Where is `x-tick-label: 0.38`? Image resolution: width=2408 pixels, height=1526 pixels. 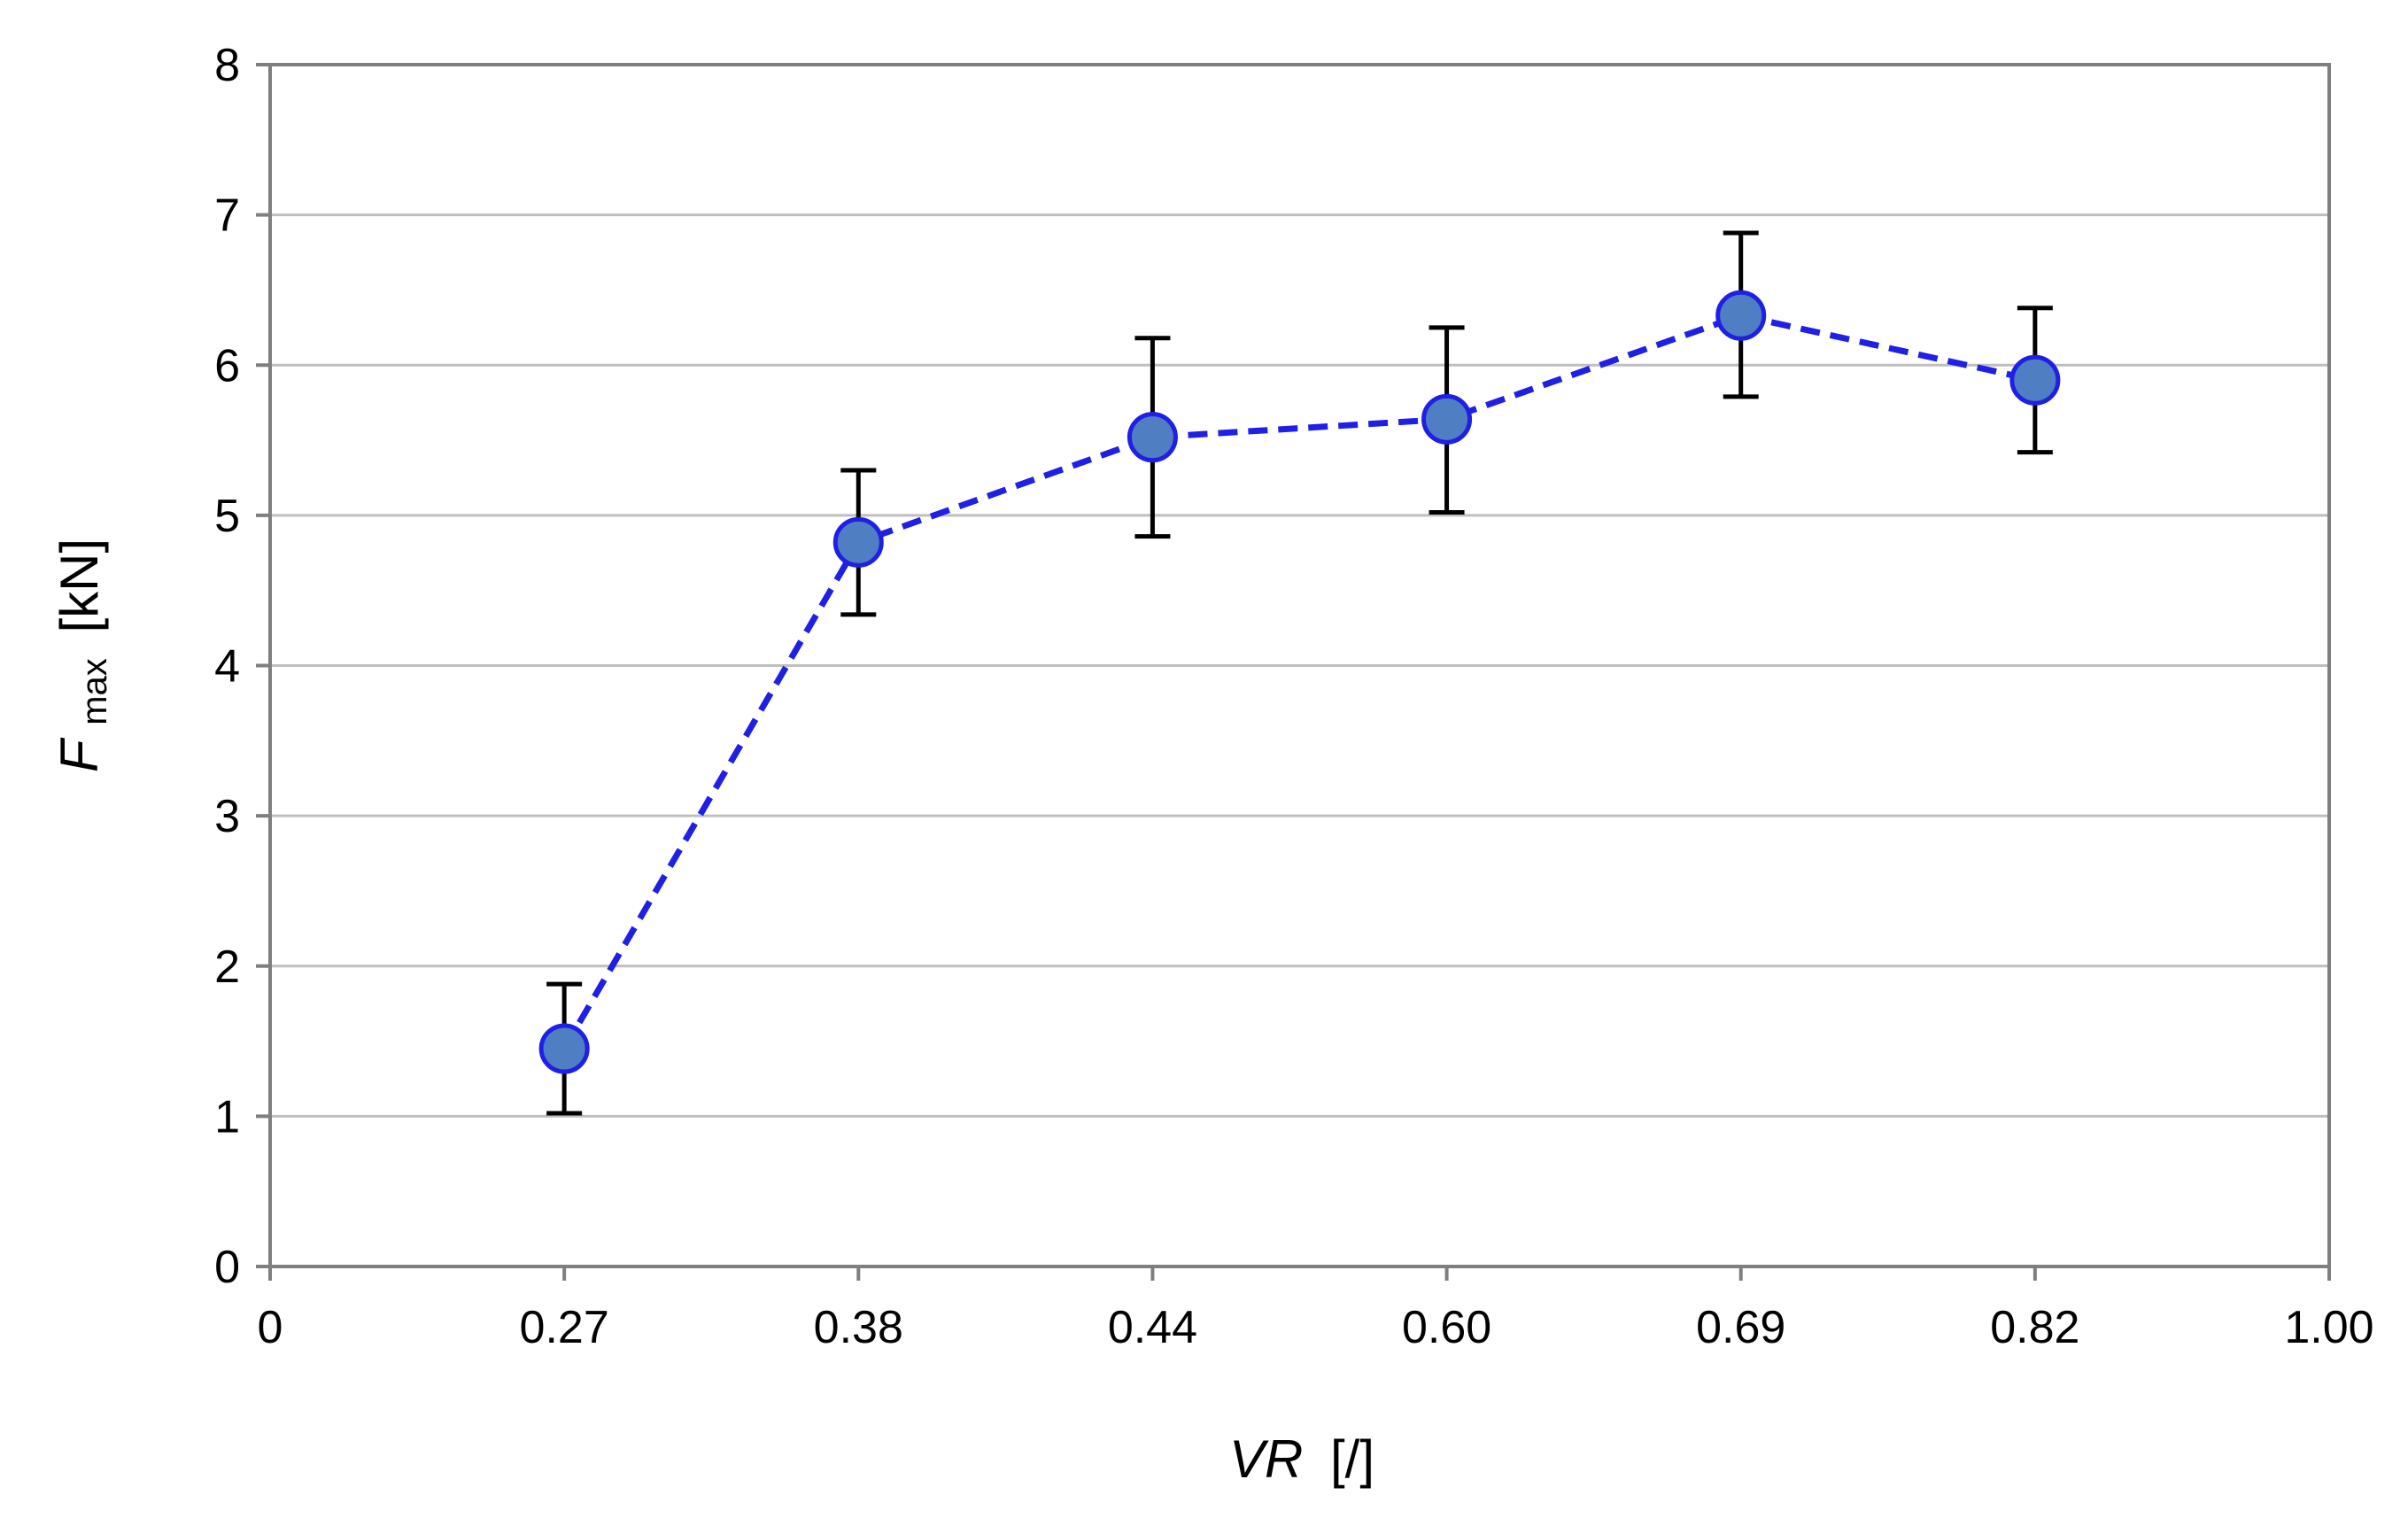
x-tick-label: 0.38 is located at coordinates (858, 1327).